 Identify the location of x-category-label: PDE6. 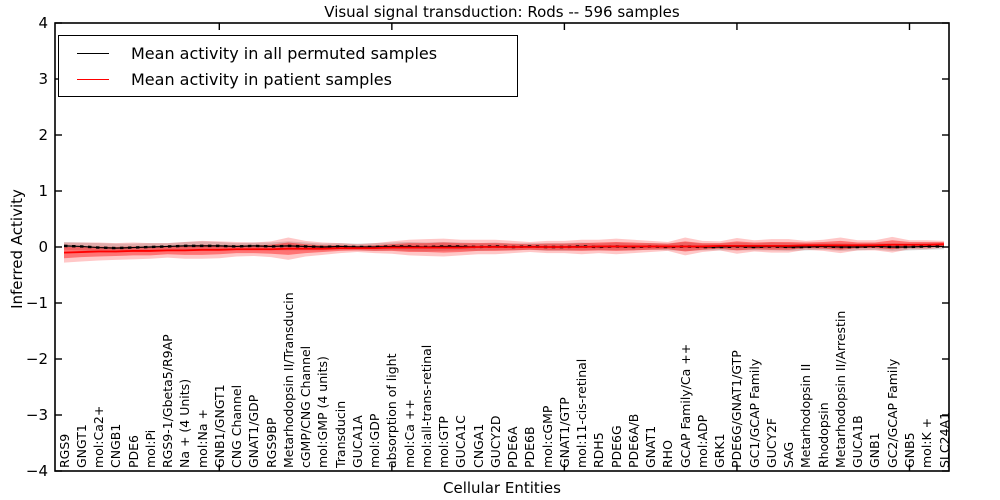
(133, 451).